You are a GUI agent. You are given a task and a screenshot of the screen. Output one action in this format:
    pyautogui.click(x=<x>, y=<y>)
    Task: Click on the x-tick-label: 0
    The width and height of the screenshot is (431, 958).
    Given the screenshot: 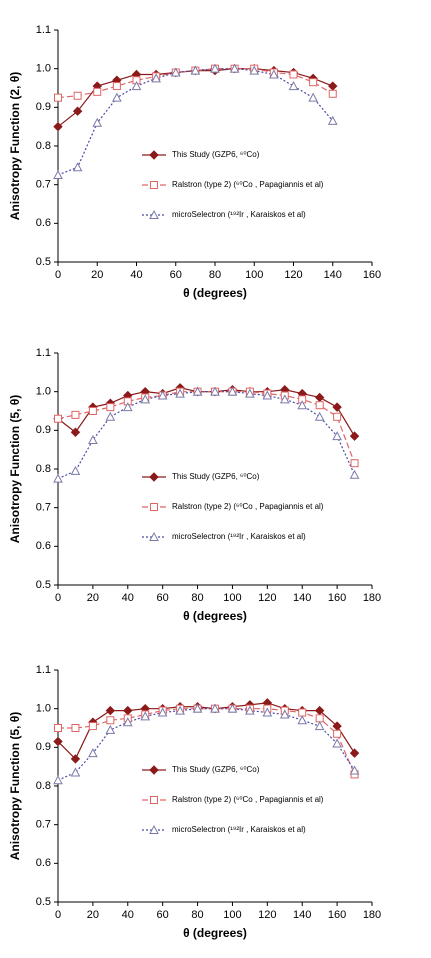 What is the action you would take?
    pyautogui.click(x=58, y=275)
    